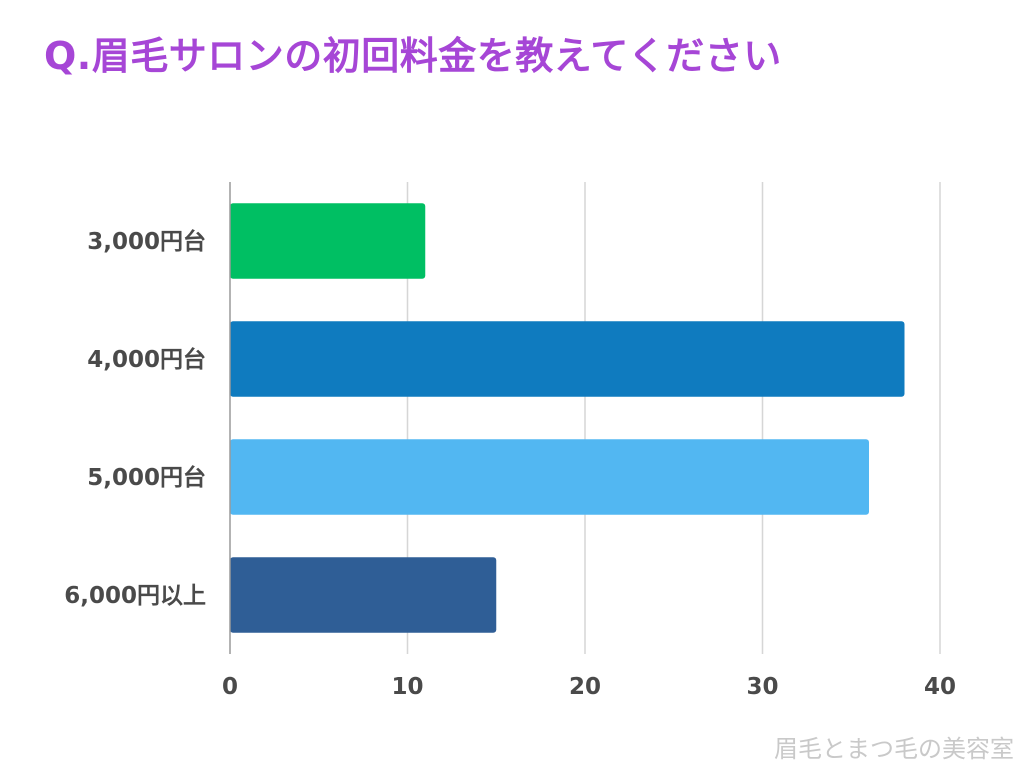  Describe the element at coordinates (413, 56) in the screenshot. I see `chart-title: Q.眉毛サロンの初回料金を教えてください` at that location.